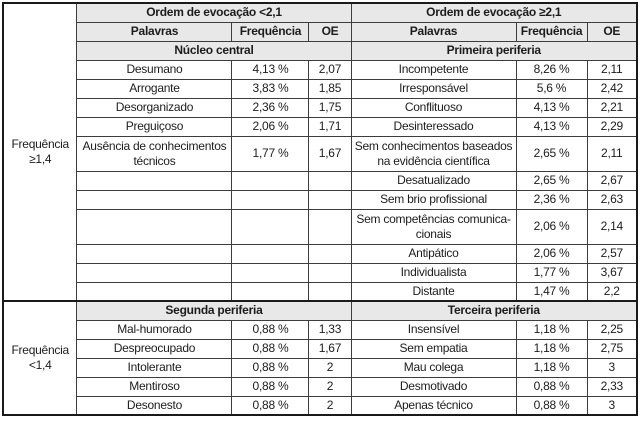 This screenshot has height=434, width=640. Describe the element at coordinates (551, 180) in the screenshot. I see `frequency-cell: 2,65 %` at that location.